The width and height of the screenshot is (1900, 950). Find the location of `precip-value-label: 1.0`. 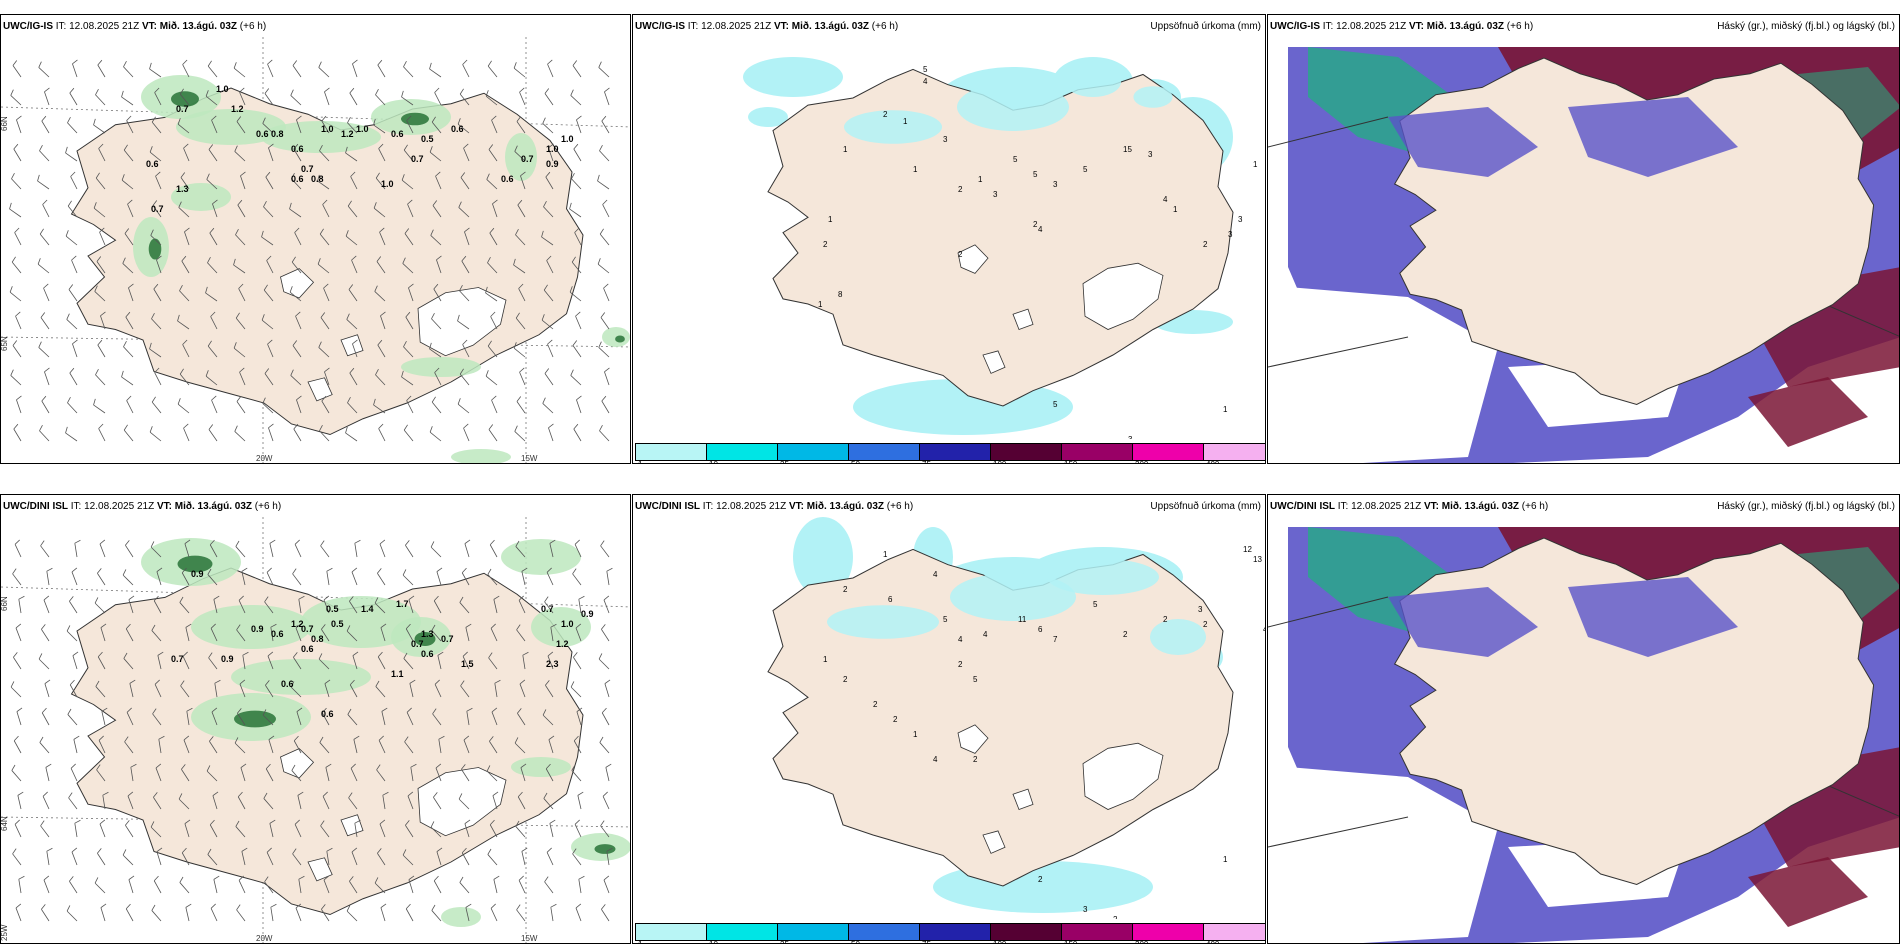

precip-value-label: 1.0 is located at coordinates (387, 184).